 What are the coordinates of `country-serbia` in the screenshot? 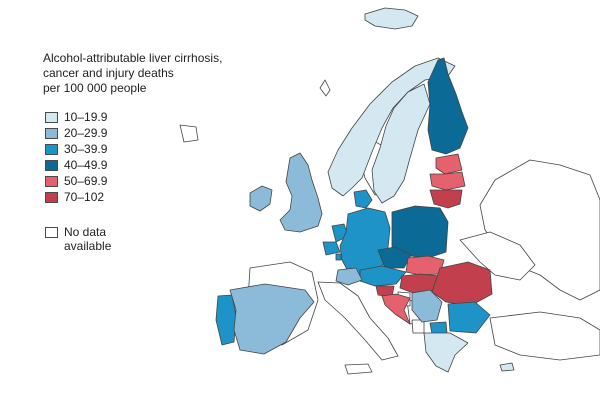 It's located at (427, 306).